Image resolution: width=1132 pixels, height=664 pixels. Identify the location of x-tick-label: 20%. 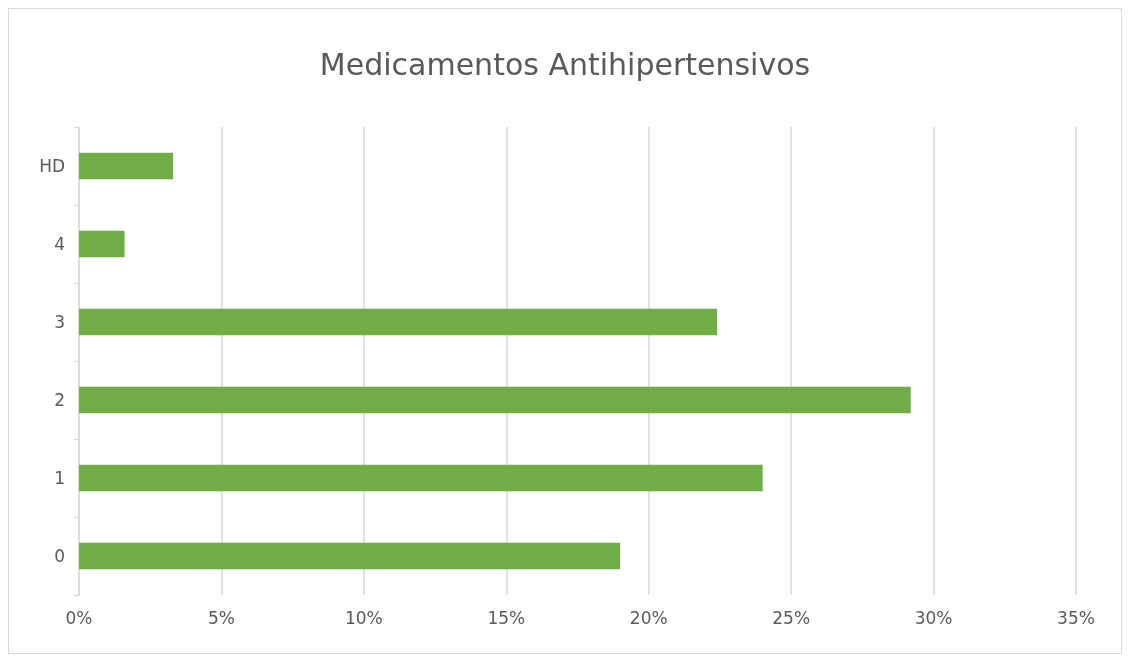
(648, 617).